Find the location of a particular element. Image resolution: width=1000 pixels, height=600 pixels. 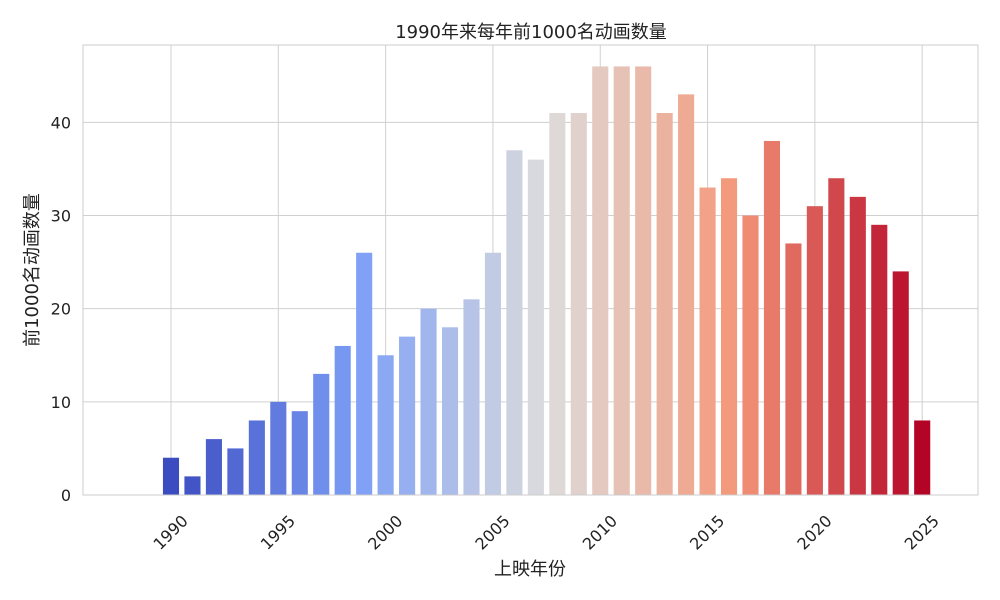

bar-2022 is located at coordinates (857, 346).